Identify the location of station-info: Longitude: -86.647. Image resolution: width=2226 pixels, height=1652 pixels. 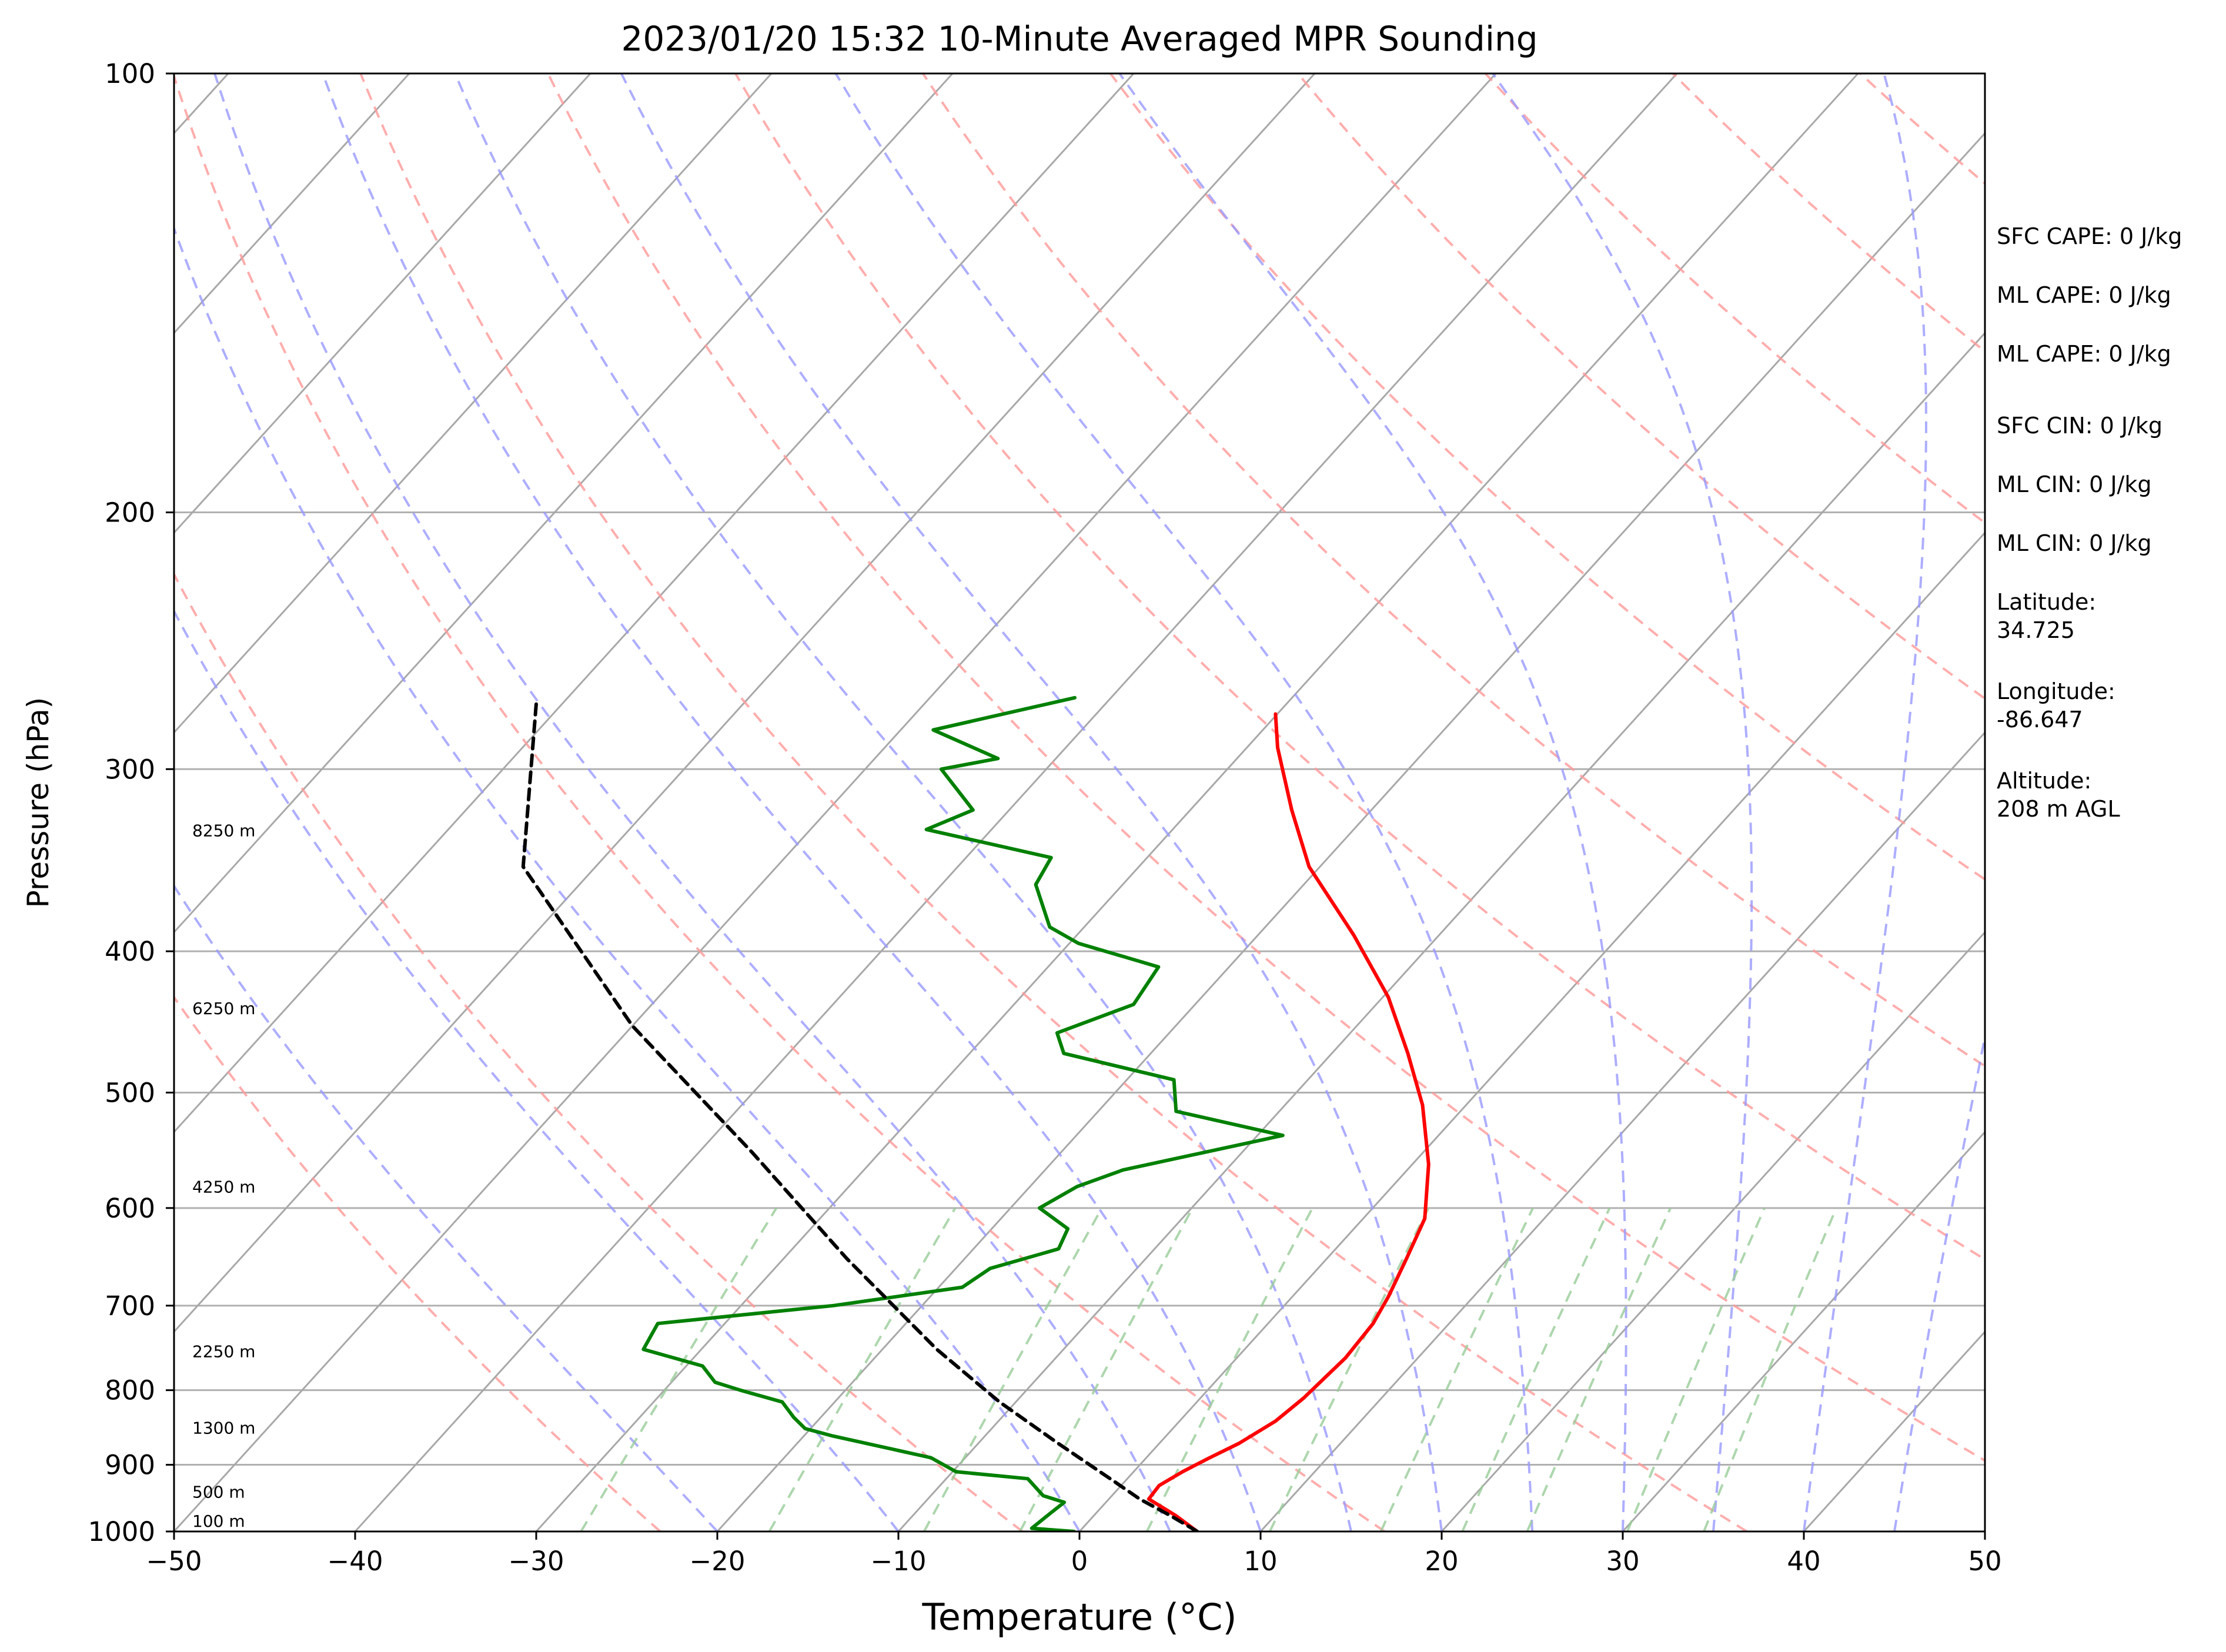
(2056, 705).